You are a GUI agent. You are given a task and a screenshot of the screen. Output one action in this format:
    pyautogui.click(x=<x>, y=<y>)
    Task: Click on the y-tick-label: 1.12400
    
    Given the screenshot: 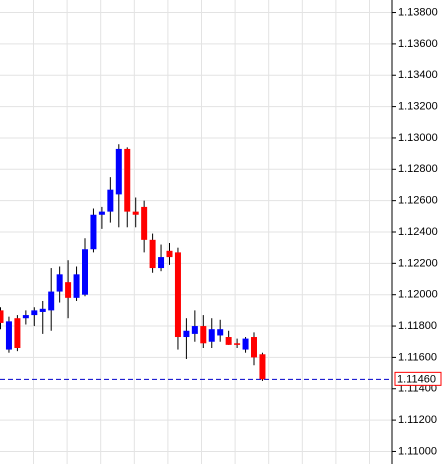 What is the action you would take?
    pyautogui.click(x=418, y=232)
    